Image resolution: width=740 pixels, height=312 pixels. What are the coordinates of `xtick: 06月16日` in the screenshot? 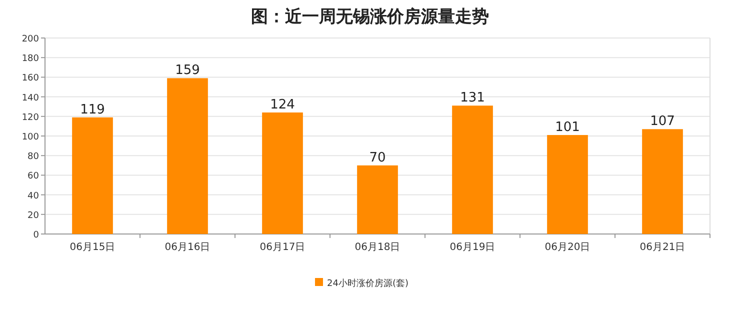 It's located at (187, 247).